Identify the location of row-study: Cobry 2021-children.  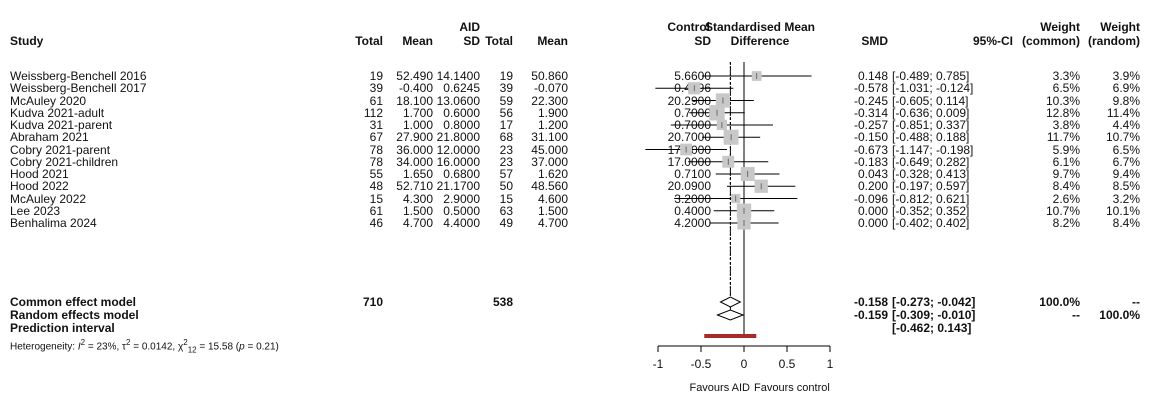
(64, 161).